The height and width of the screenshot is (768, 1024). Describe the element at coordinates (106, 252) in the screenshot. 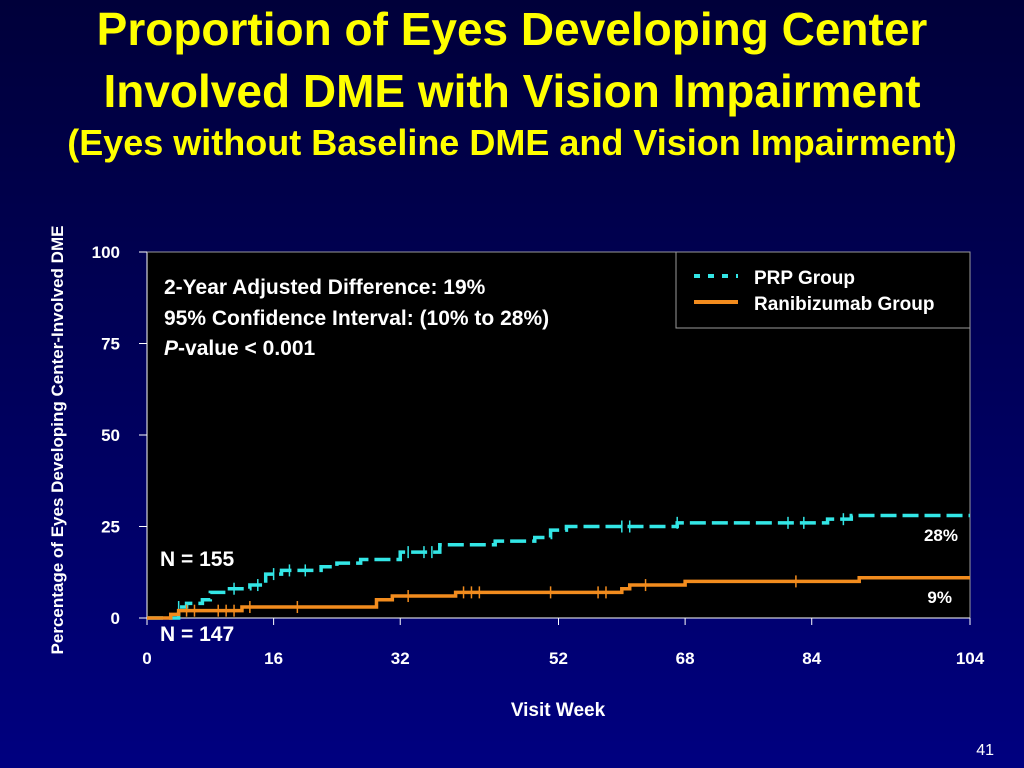

I see `y-tick-label: 100` at that location.